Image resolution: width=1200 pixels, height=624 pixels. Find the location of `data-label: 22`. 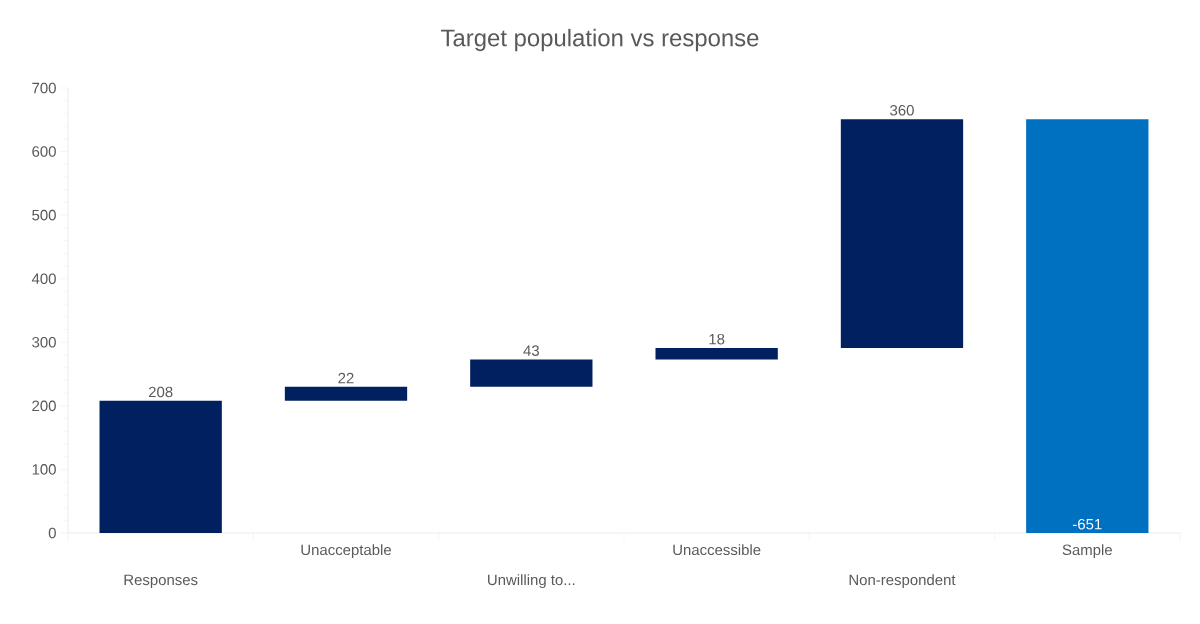

data-label: 22 is located at coordinates (346, 378).